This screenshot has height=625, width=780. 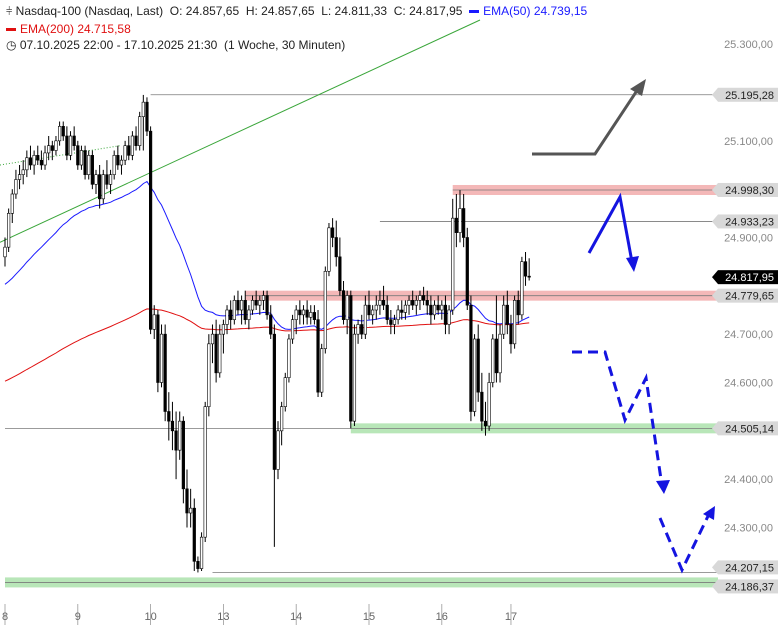 I want to click on ema200-value: 24.715,58, so click(x=104, y=29).